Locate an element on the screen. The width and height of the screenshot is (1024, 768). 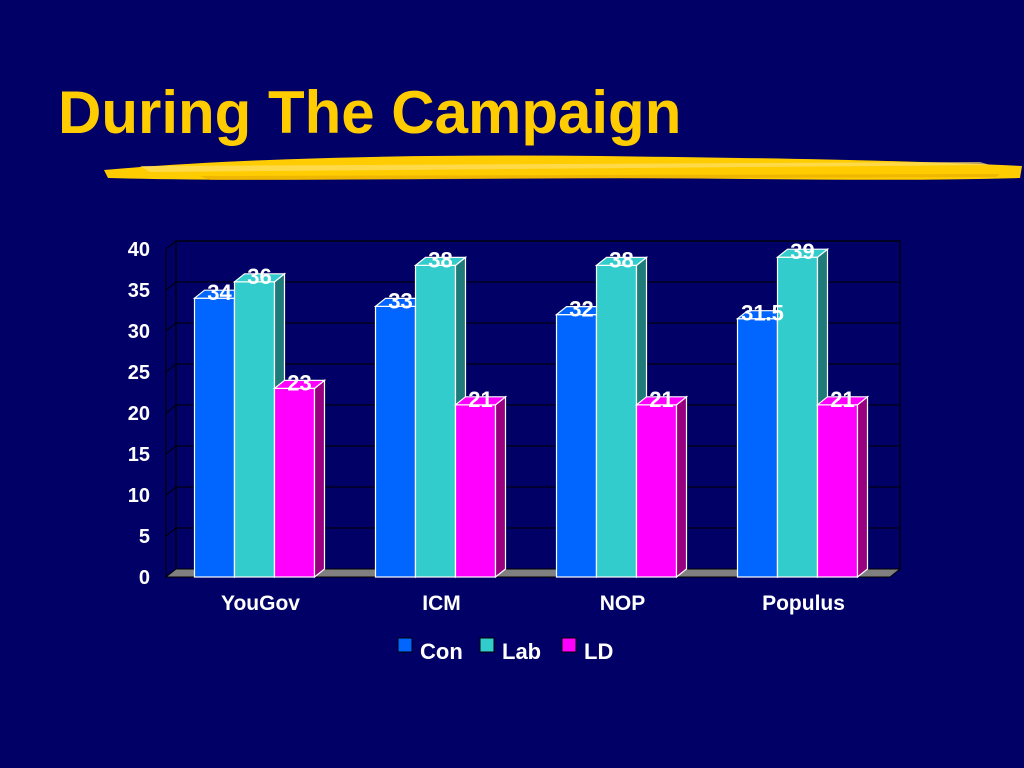
slide-title: During The Campaign is located at coordinates (370, 112).